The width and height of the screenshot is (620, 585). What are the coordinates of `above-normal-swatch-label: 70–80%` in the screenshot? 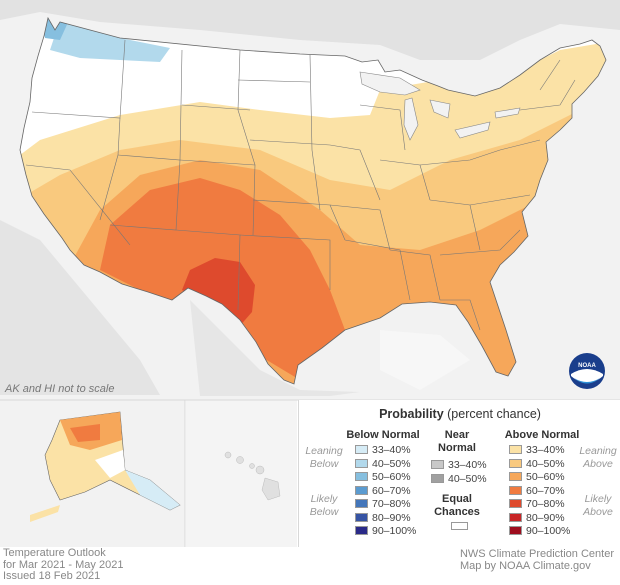 It's located at (545, 504).